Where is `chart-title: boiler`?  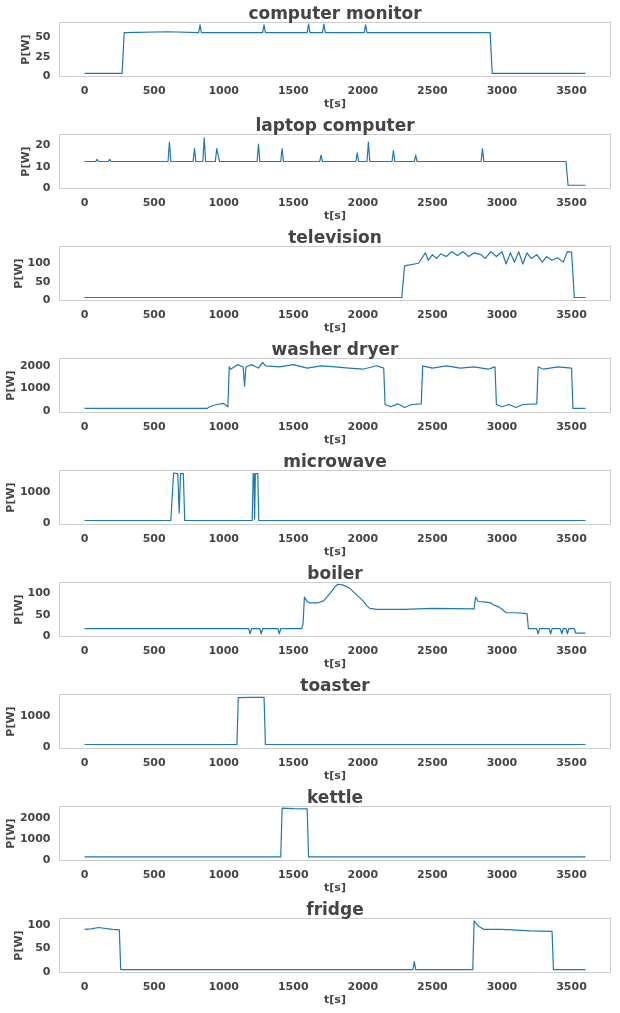 chart-title: boiler is located at coordinates (335, 572).